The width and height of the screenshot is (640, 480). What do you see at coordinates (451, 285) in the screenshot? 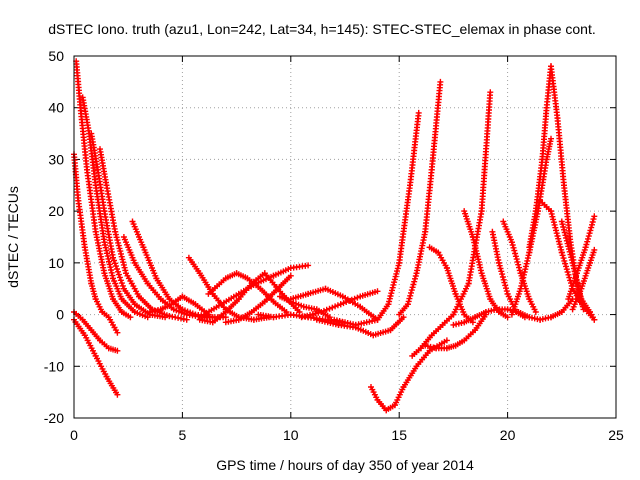
I see `series-line` at bounding box center [451, 285].